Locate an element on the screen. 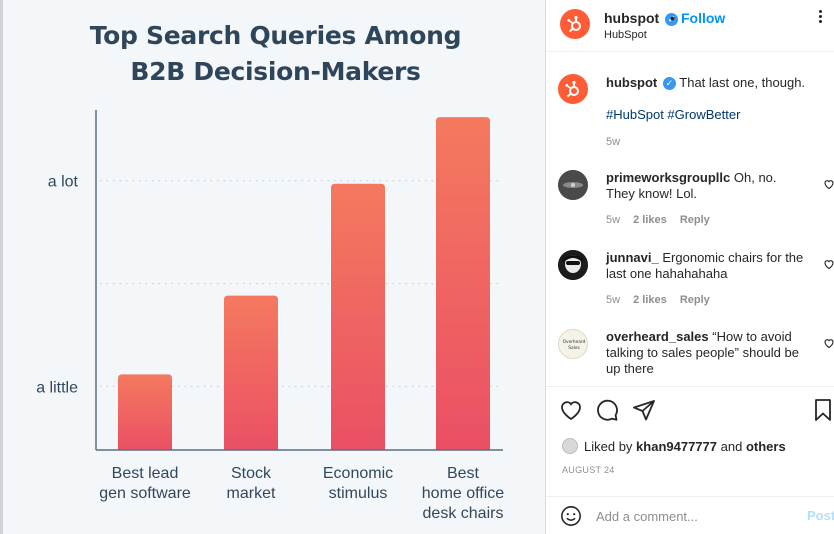 The image size is (834, 534). caption-time: 5w is located at coordinates (613, 142).